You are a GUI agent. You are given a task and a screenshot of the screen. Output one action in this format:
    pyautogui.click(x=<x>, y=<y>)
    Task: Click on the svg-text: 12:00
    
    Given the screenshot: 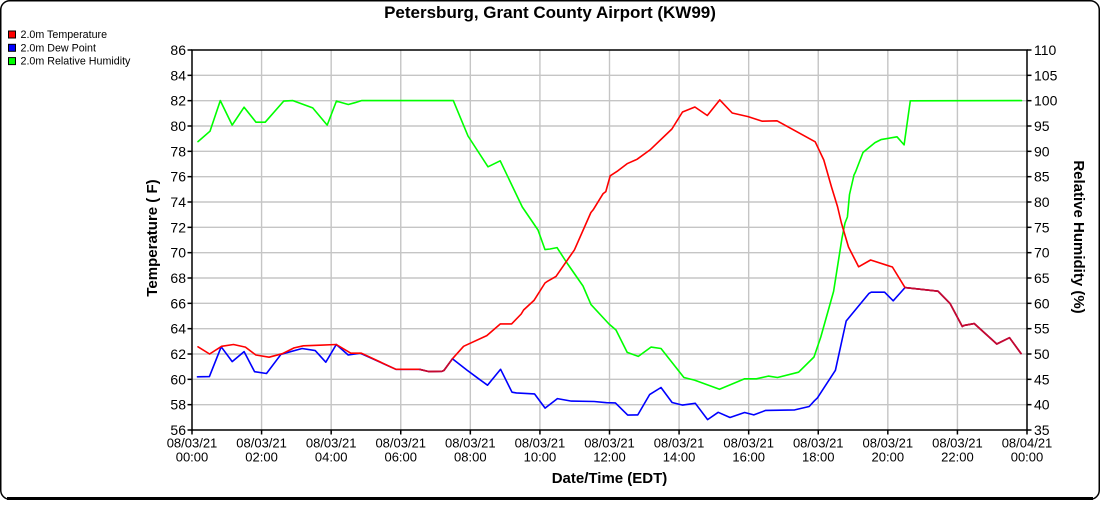 What is the action you would take?
    pyautogui.click(x=609, y=457)
    